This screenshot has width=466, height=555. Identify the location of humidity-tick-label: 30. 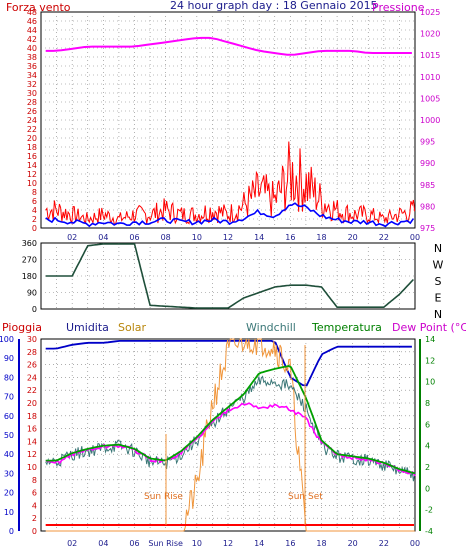
(9, 473).